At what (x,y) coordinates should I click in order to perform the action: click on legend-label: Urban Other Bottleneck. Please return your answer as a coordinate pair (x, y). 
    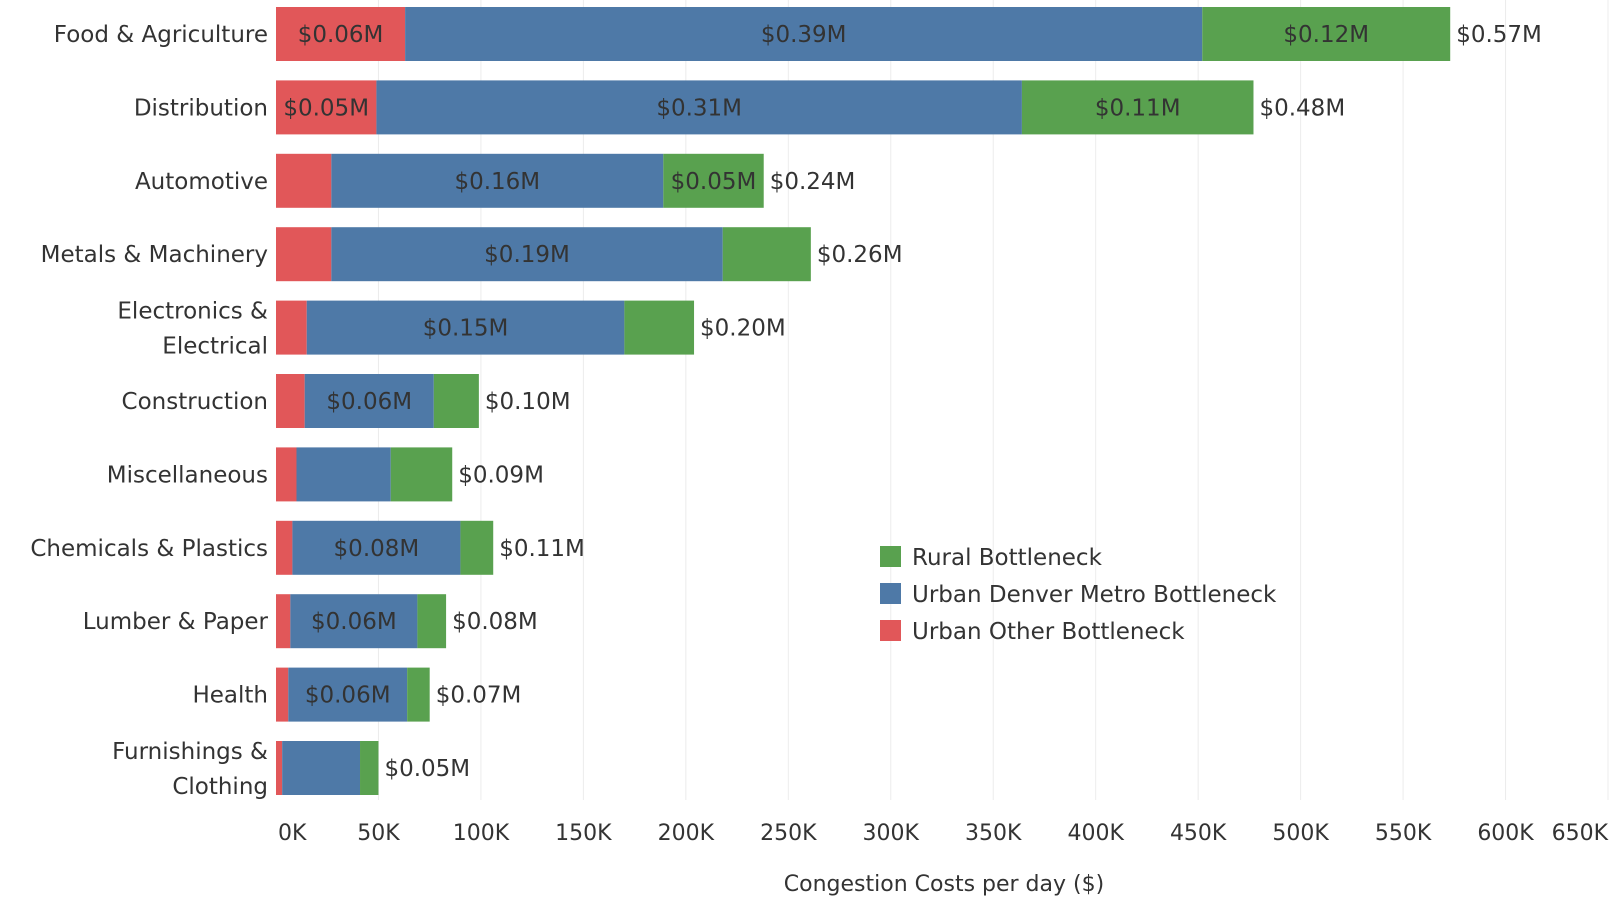
    Looking at the image, I should click on (1048, 632).